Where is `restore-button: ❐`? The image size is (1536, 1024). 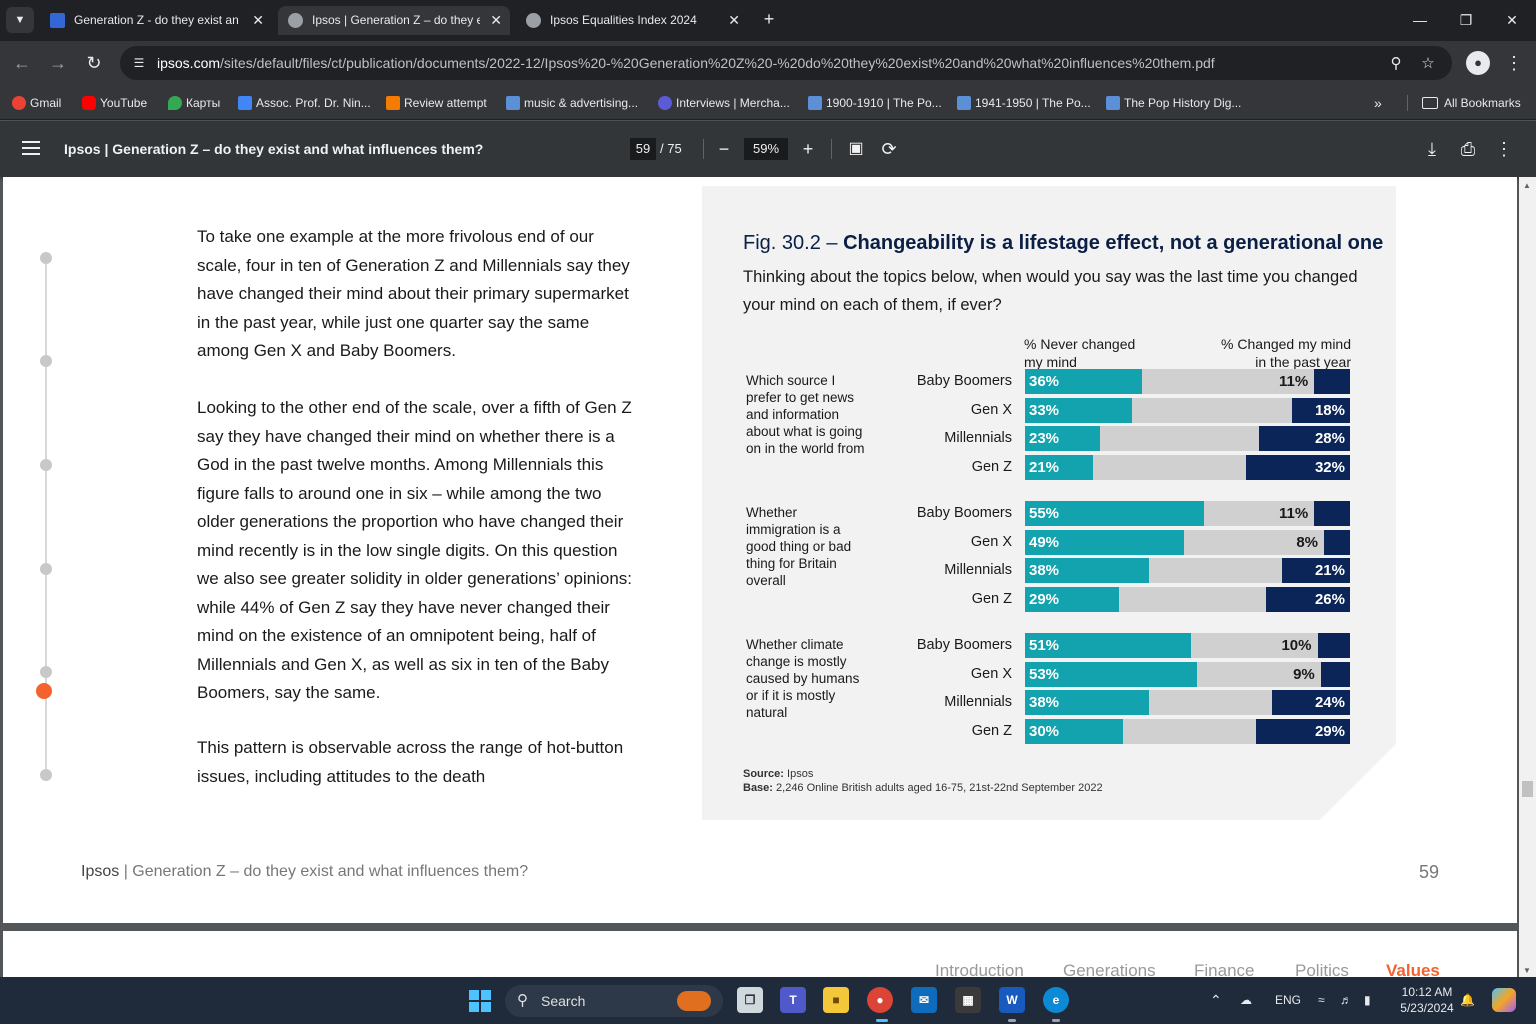 restore-button: ❐ is located at coordinates (1466, 20).